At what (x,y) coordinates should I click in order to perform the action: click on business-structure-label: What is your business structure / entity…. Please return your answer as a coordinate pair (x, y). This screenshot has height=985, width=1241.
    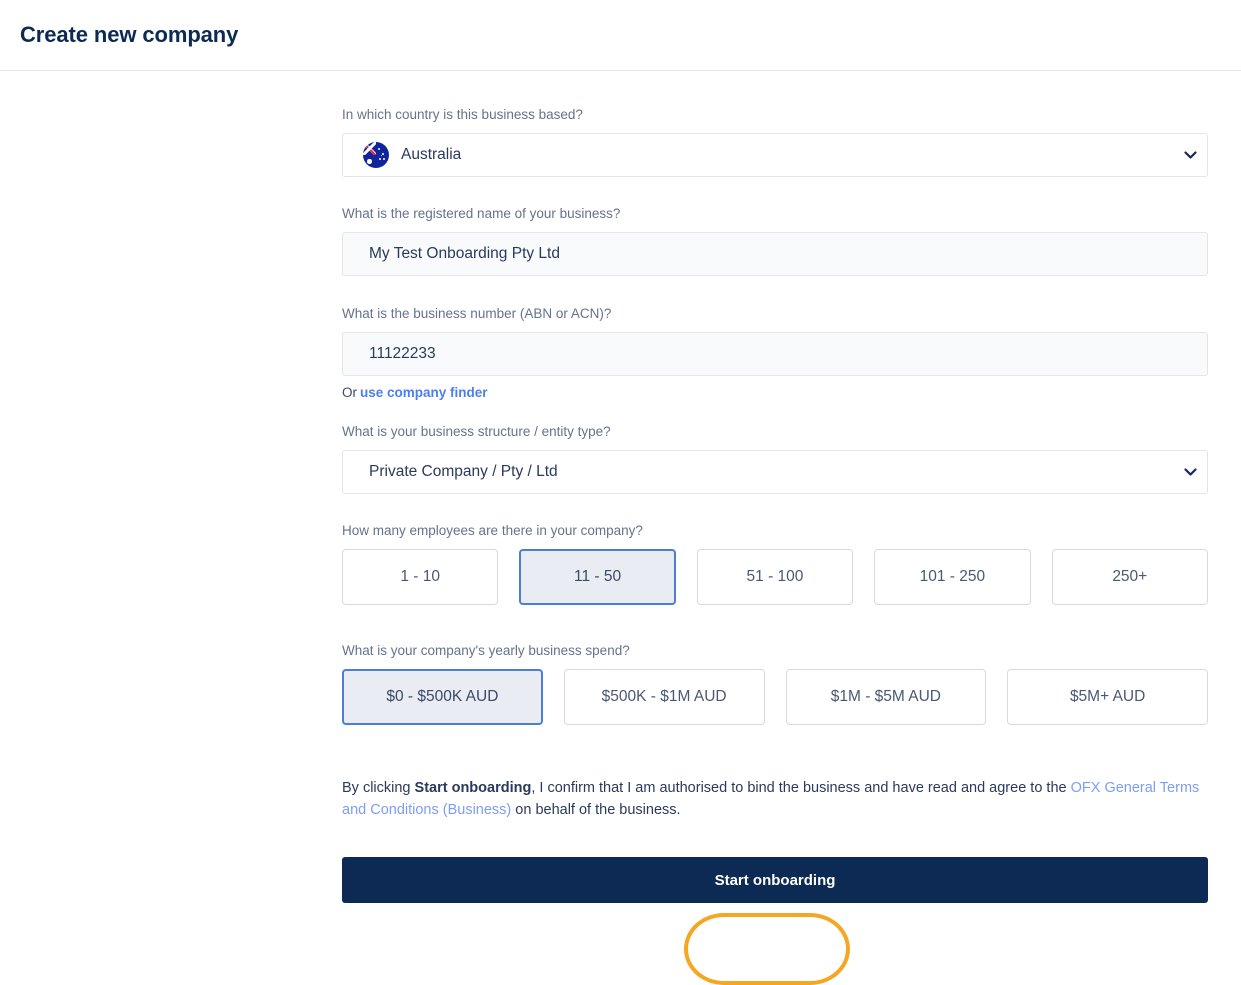
    Looking at the image, I should click on (476, 431).